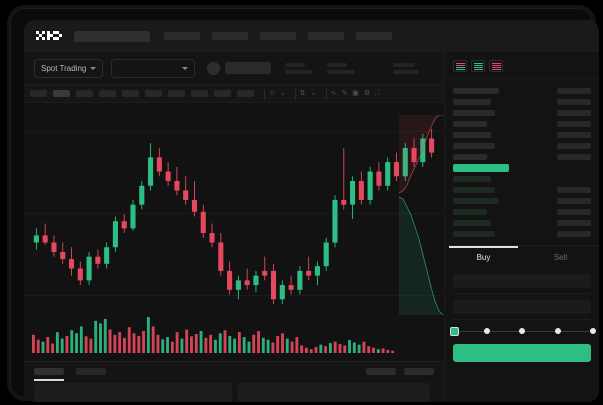  What do you see at coordinates (234, 94) in the screenshot?
I see `chart-toolbar: ⊹ ⌄ ⇅ ⌄ ∿ ✎ ▣ ⚙ ⛶` at bounding box center [234, 94].